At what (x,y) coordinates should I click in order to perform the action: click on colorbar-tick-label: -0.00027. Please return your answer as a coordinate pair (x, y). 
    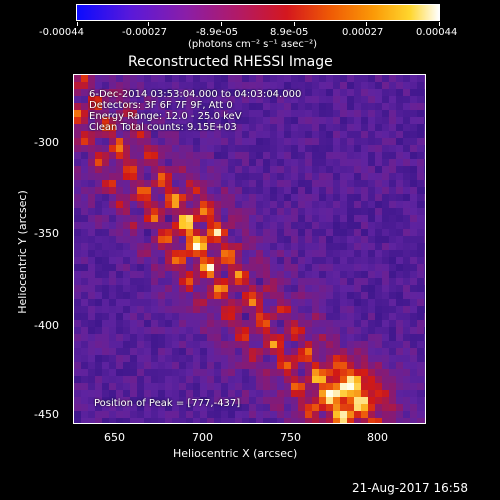
    Looking at the image, I should click on (144, 32).